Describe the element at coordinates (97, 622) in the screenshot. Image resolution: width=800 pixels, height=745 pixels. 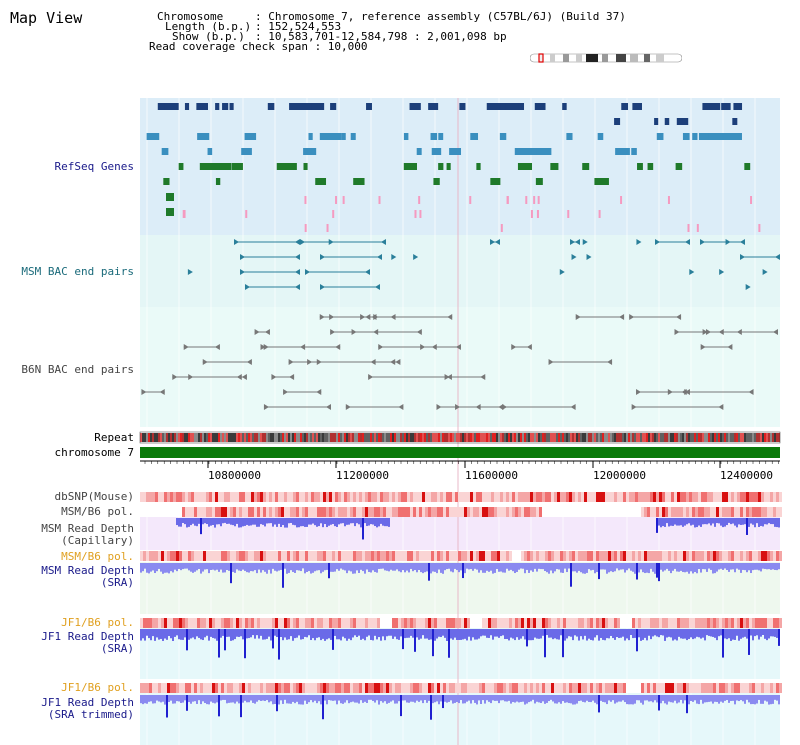
I see `jf1-pol-label: JF1/B6 pol.` at that location.